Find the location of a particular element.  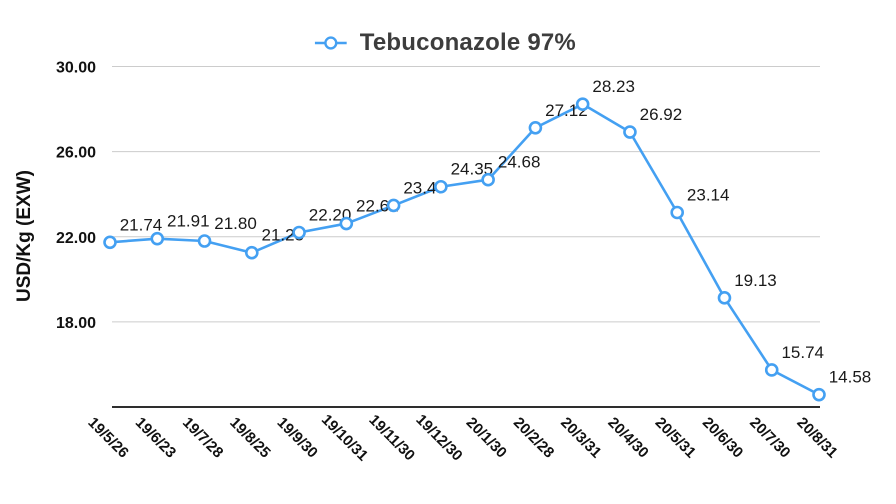

line-series-marker-icon is located at coordinates (330, 43).